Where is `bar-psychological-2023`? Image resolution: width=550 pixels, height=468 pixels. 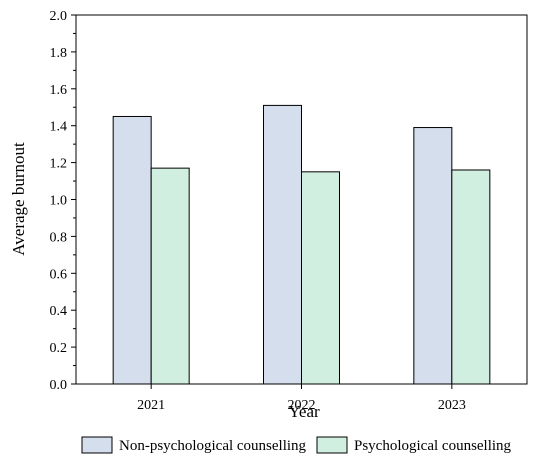
bar-psychological-2023 is located at coordinates (471, 277).